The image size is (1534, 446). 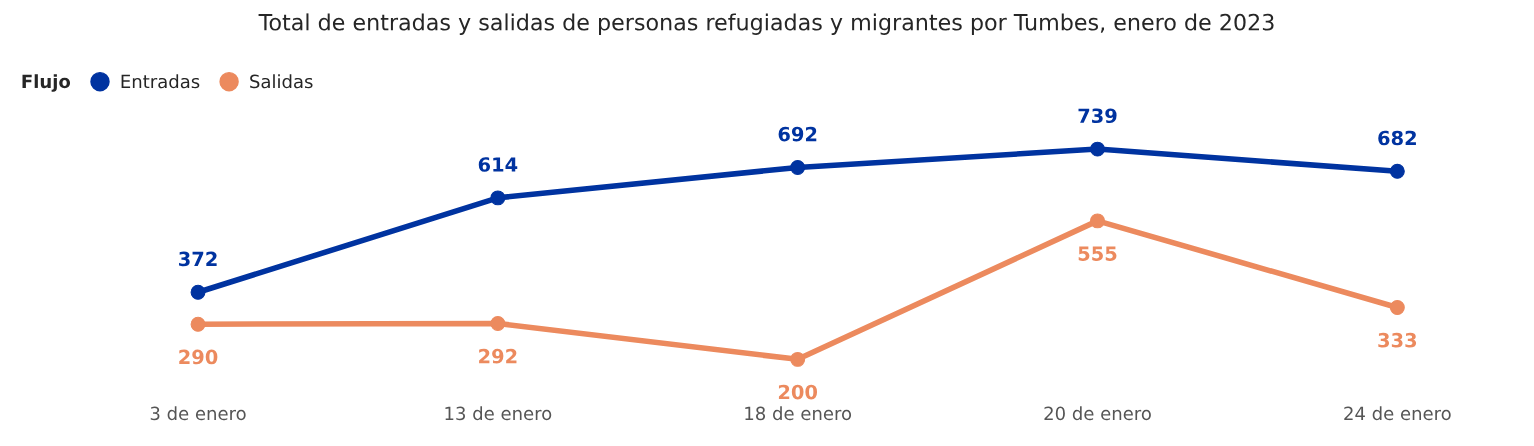 What do you see at coordinates (160, 81) in the screenshot?
I see `legend-label: Entradas` at bounding box center [160, 81].